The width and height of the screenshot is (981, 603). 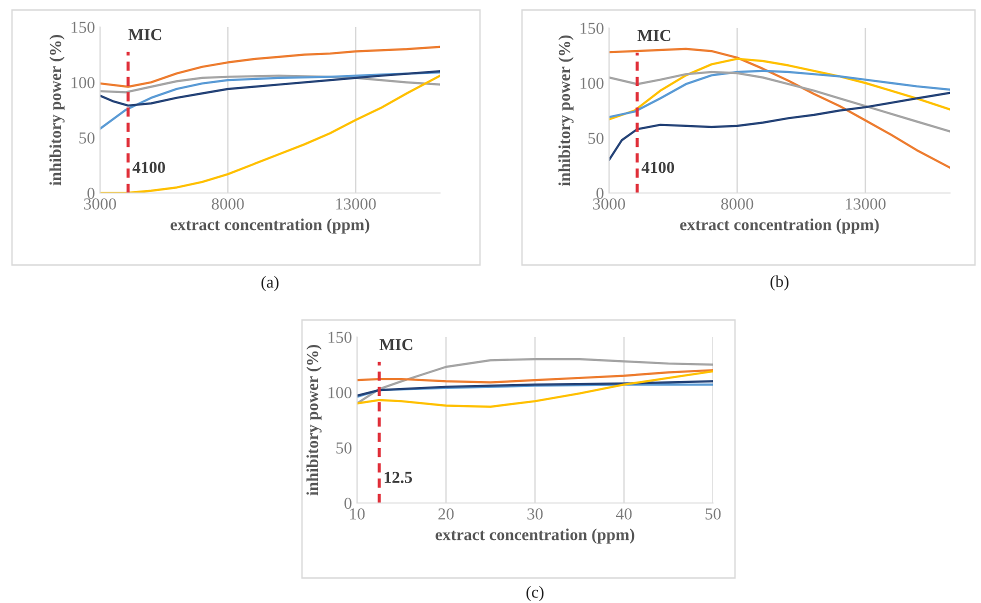 I want to click on x-tick-label: 10, so click(x=357, y=514).